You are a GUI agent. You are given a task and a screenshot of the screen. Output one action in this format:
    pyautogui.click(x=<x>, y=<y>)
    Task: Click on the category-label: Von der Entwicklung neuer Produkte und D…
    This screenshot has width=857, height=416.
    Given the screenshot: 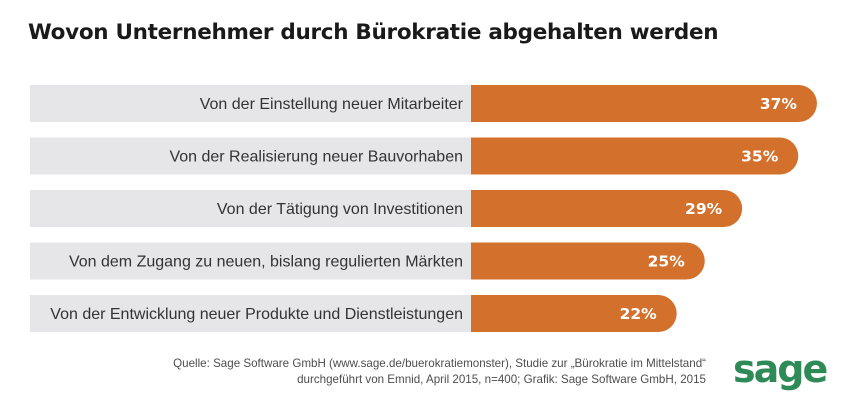 What is the action you would take?
    pyautogui.click(x=256, y=314)
    